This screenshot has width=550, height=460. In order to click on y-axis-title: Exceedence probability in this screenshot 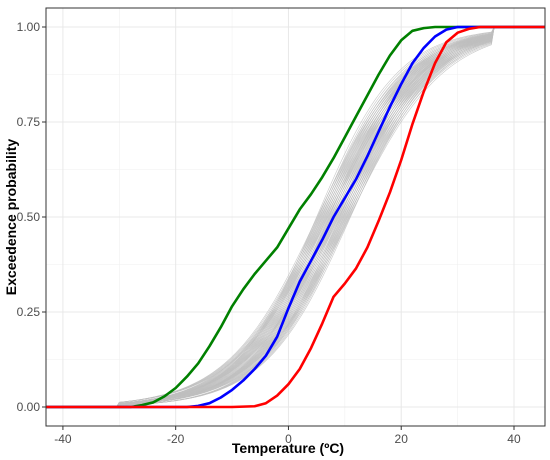, I will do `click(11, 217)`.